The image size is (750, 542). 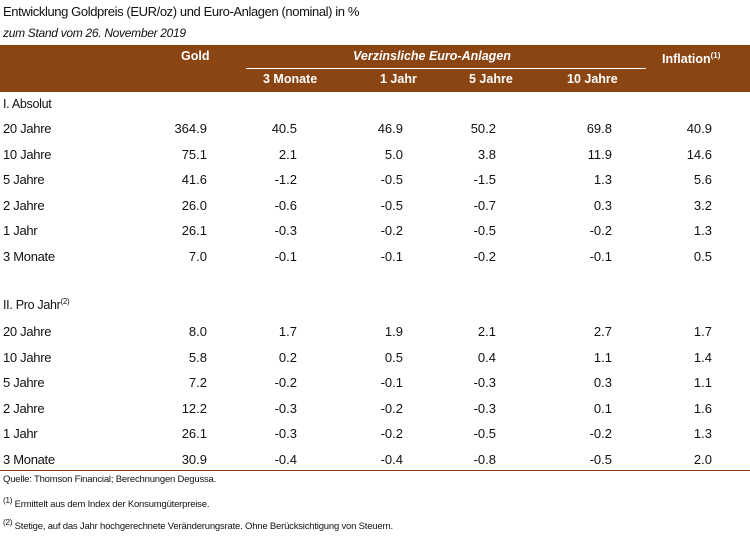 What do you see at coordinates (484, 205) in the screenshot?
I see `table-cell: -0.7` at bounding box center [484, 205].